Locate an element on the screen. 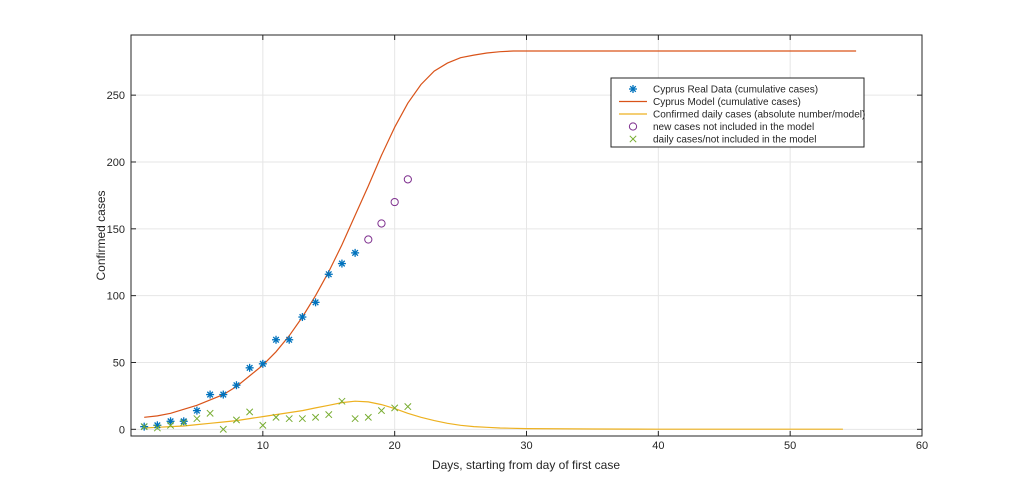 The height and width of the screenshot is (482, 1024). x-tick-label: 40 is located at coordinates (658, 446).